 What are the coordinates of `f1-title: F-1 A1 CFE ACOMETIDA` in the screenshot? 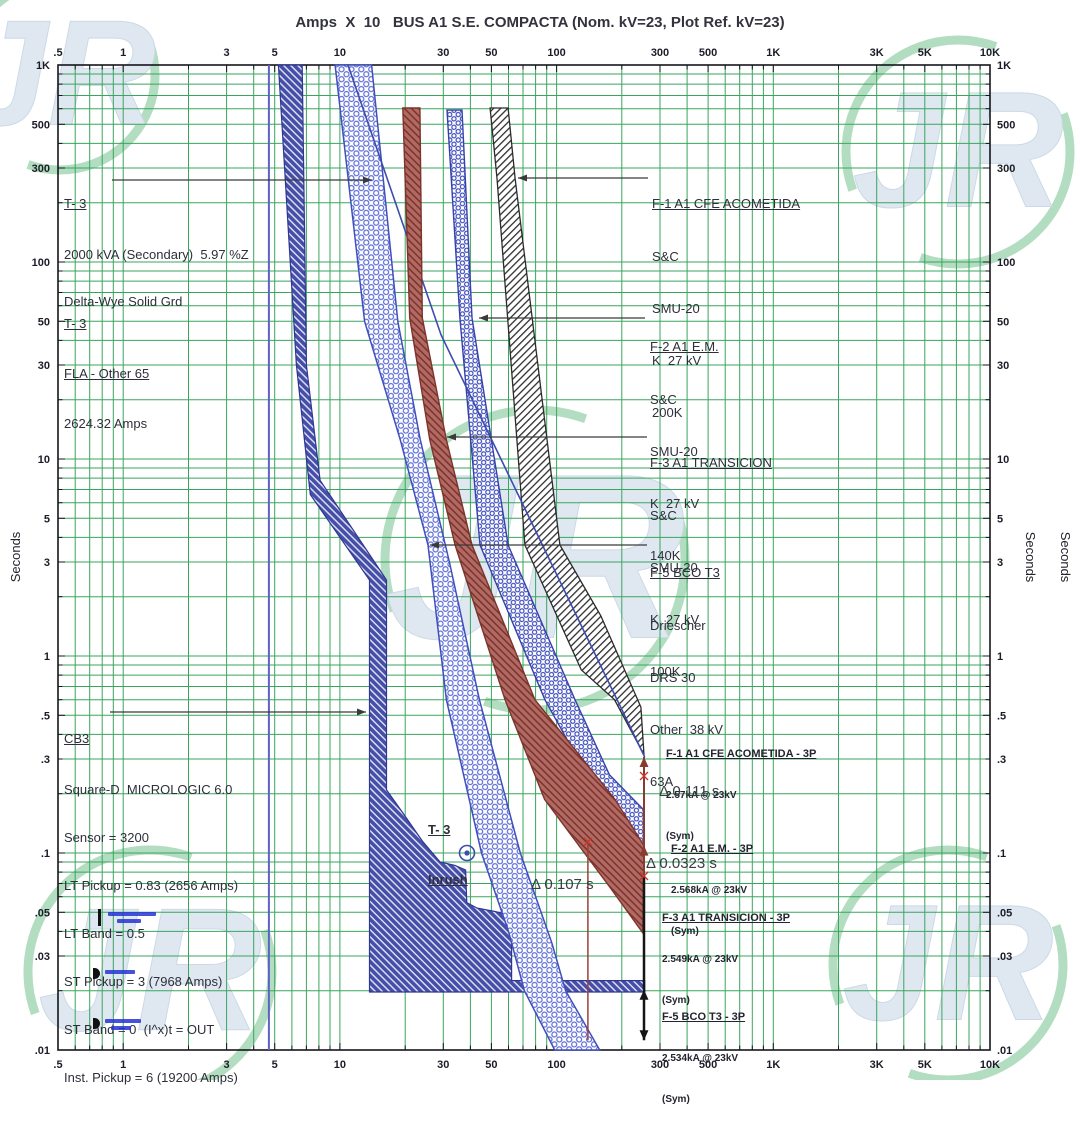 It's located at (726, 203).